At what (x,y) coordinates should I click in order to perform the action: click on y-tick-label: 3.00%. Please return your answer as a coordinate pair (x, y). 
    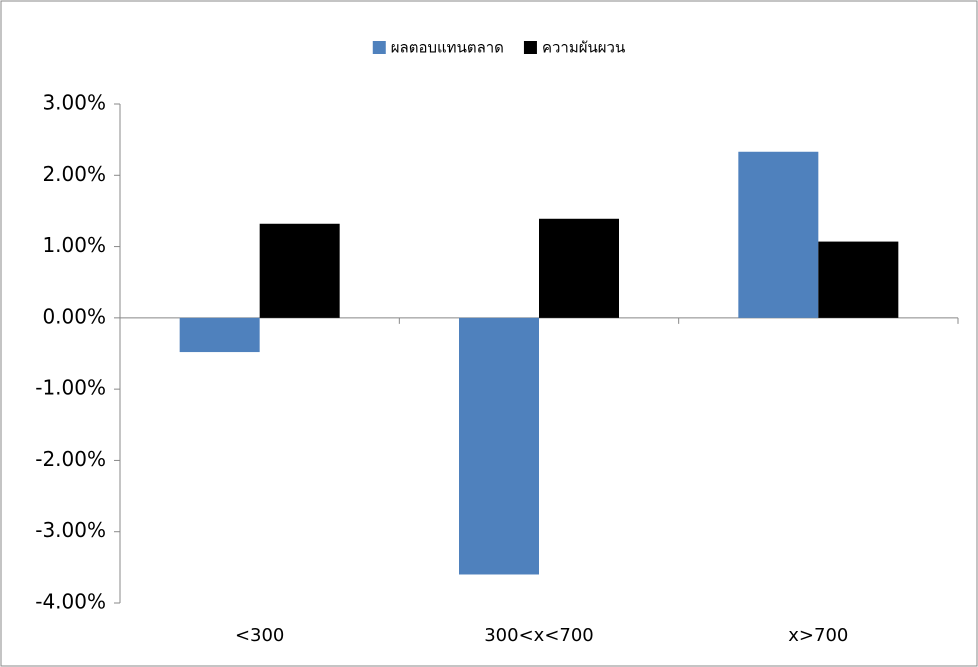
    Looking at the image, I should click on (74, 103).